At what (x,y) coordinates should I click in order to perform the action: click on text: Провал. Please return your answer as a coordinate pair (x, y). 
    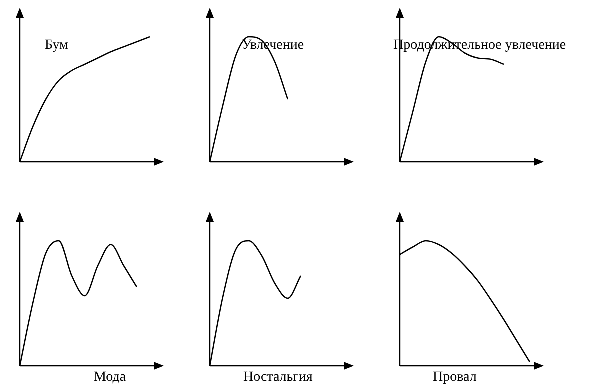
    Looking at the image, I should click on (455, 378).